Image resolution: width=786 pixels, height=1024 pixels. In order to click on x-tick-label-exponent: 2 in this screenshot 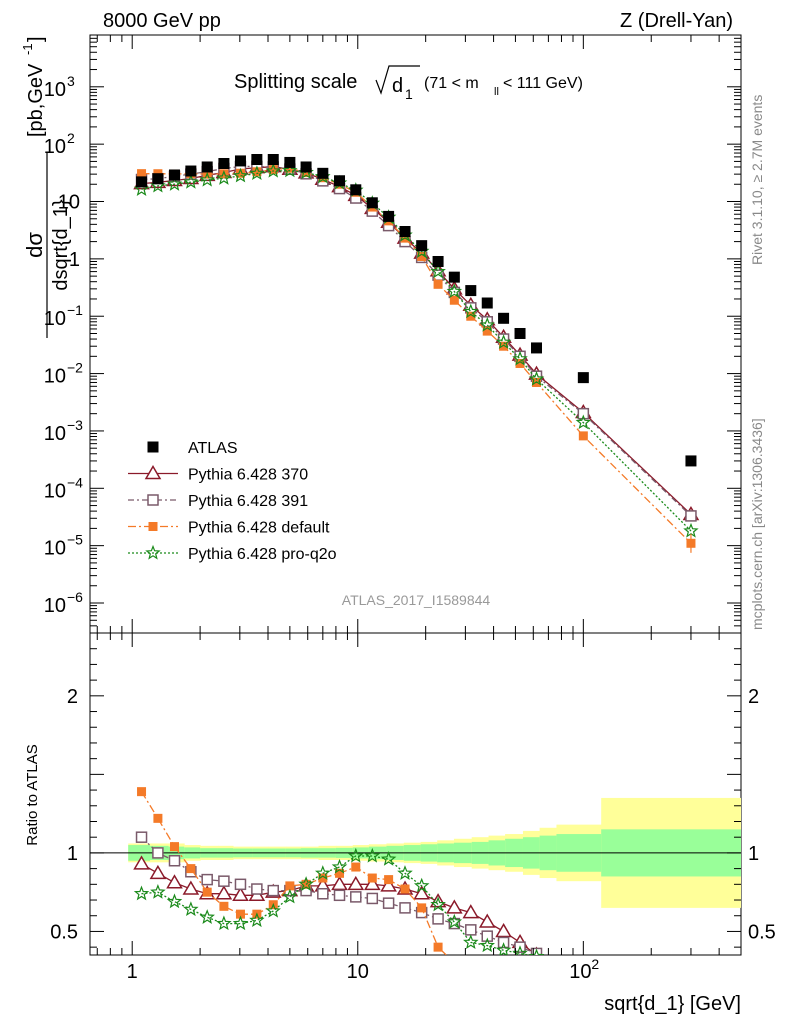, I will do `click(595, 964)`.